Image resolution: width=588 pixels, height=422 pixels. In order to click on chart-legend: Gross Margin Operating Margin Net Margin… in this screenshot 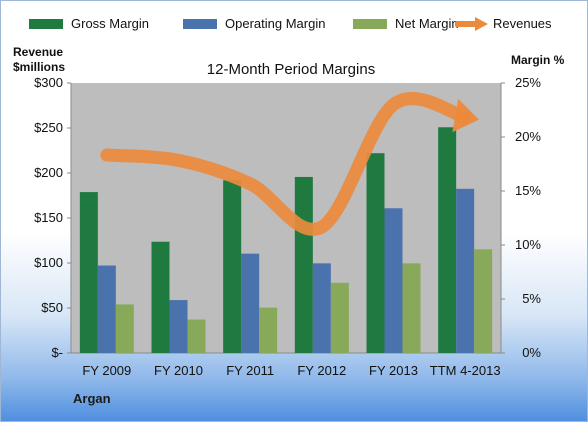, I will do `click(294, 25)`.